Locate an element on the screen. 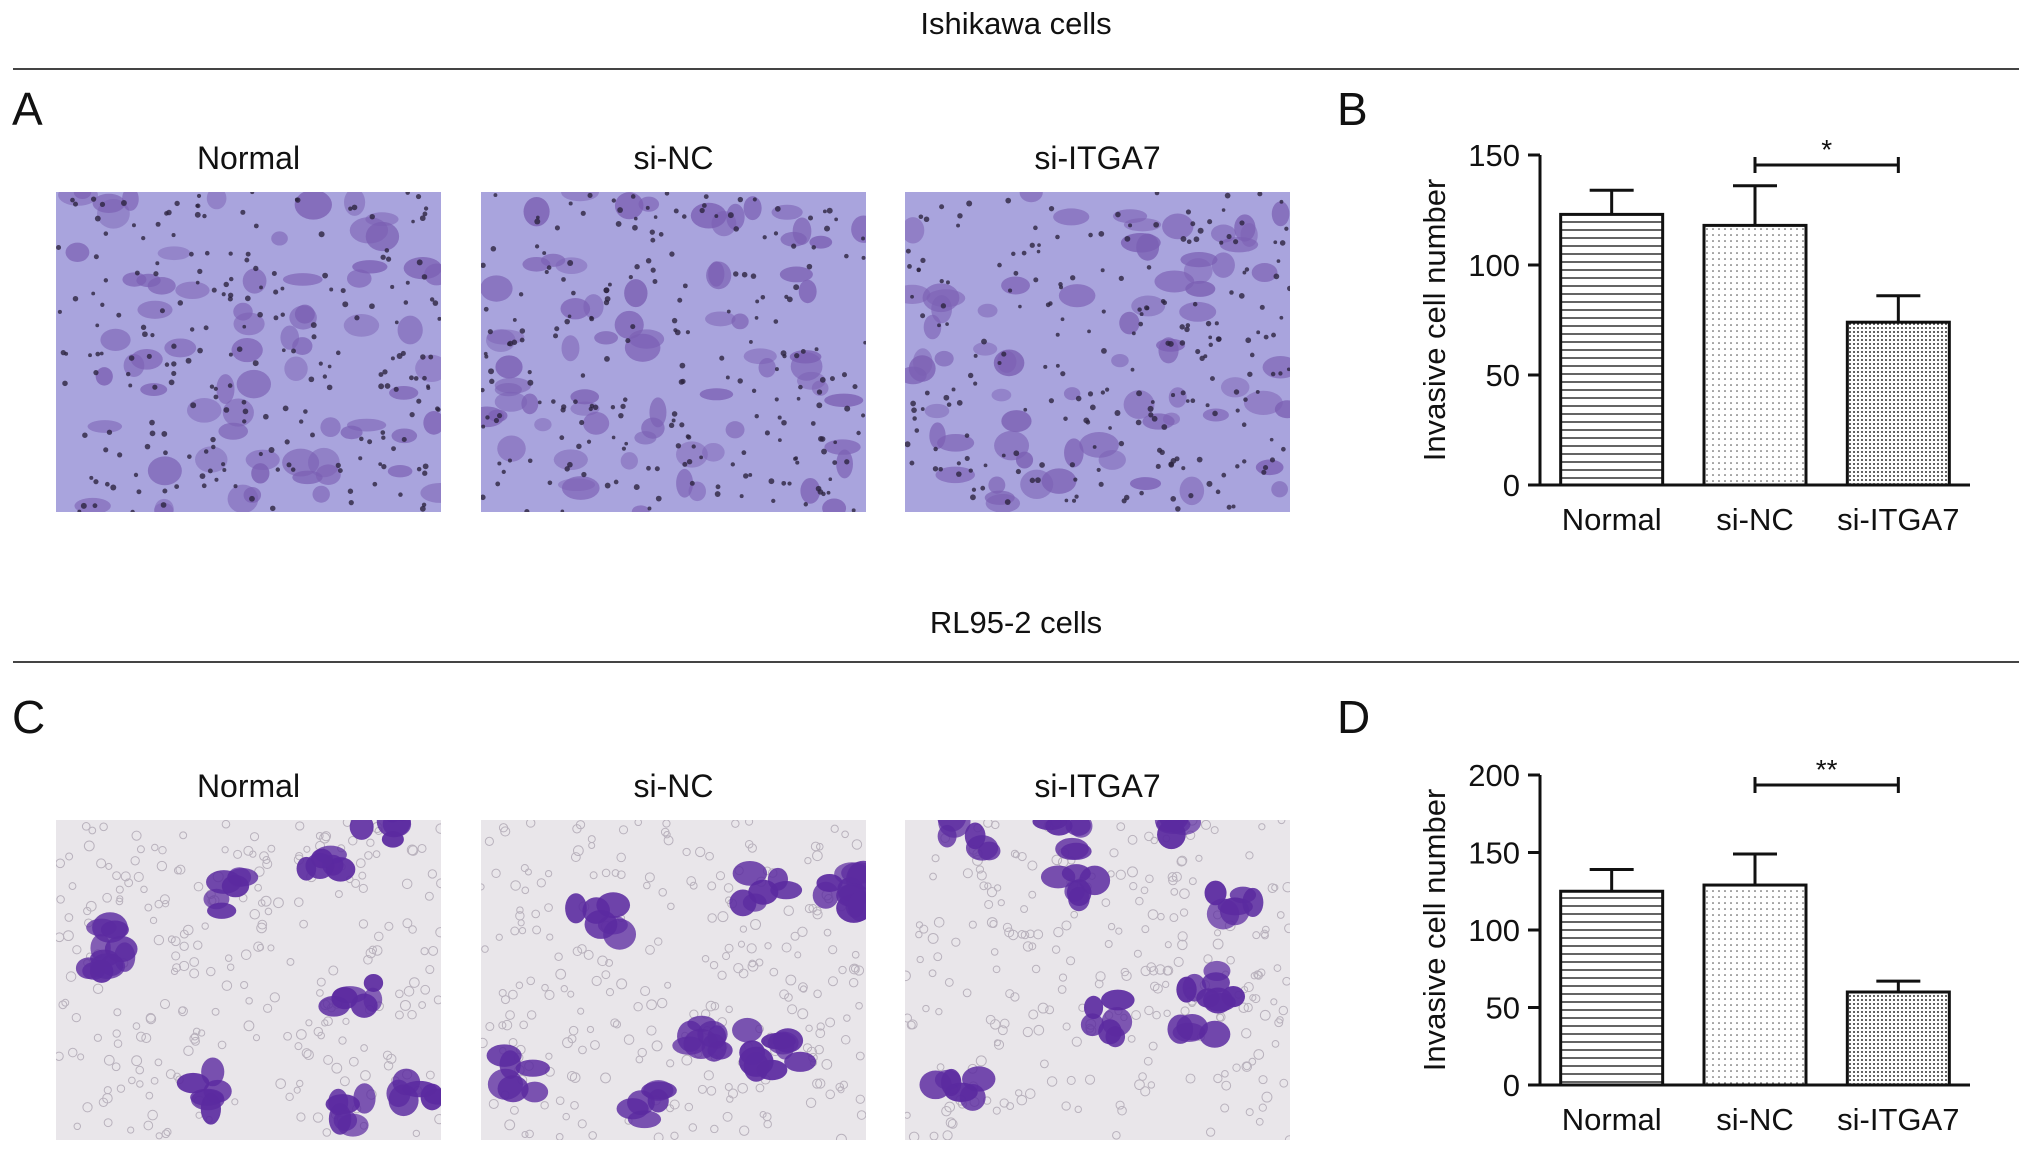 The height and width of the screenshot is (1167, 2032). micrograph-rl95-2-si-nc is located at coordinates (673, 980).